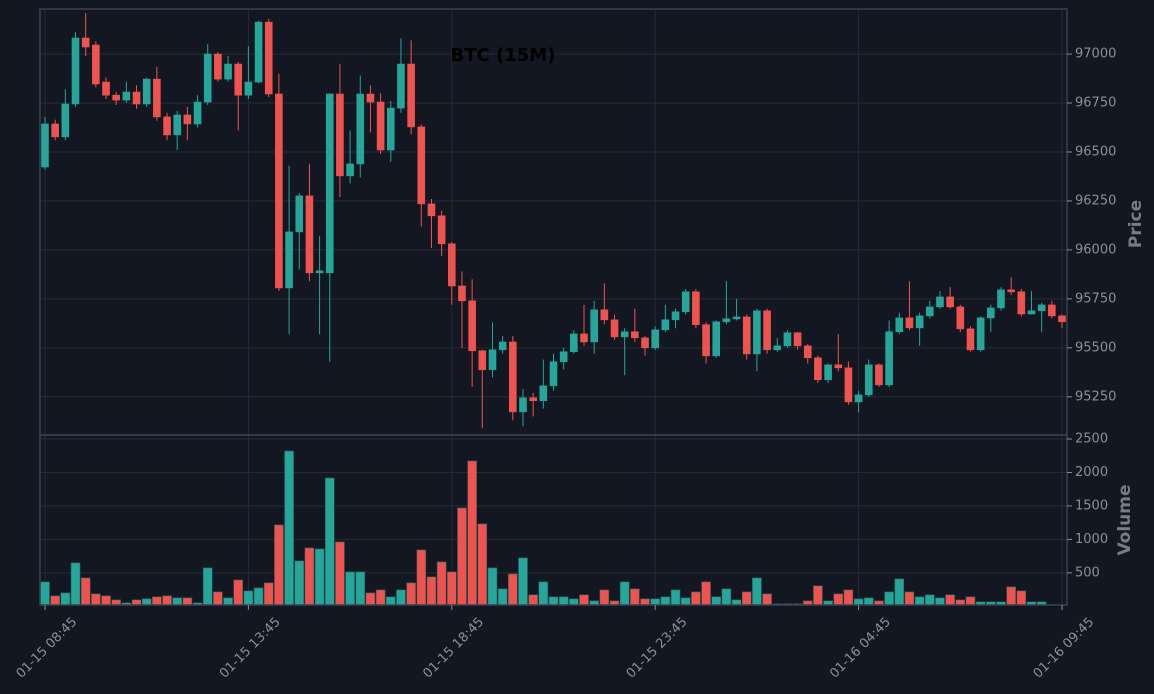 The width and height of the screenshot is (1154, 694). What do you see at coordinates (1091, 439) in the screenshot?
I see `y2-tick-label: 2500` at bounding box center [1091, 439].